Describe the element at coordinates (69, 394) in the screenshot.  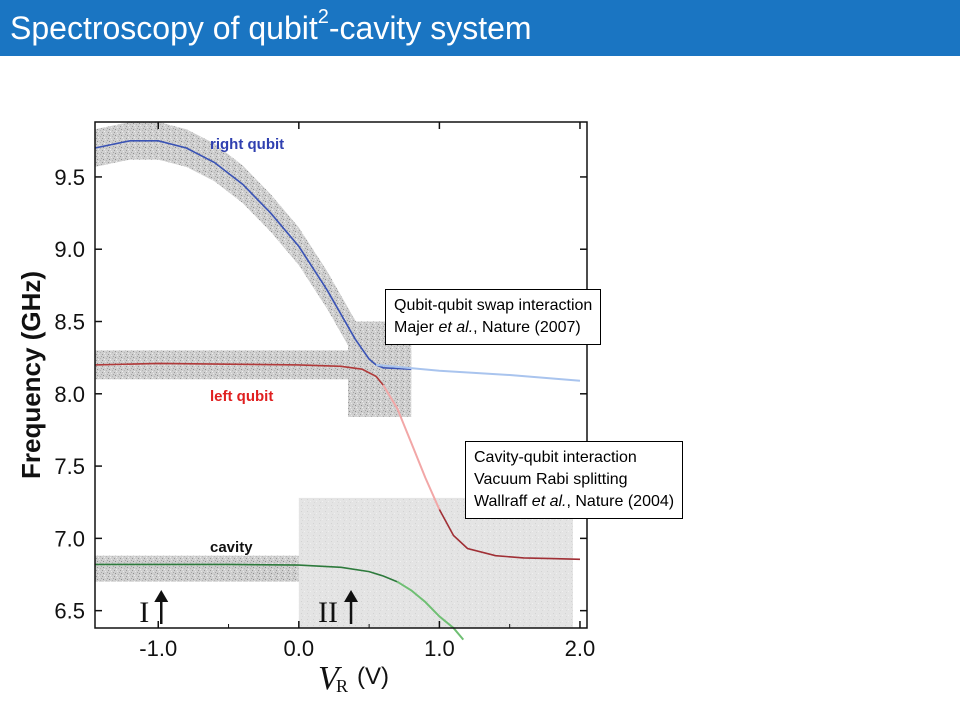
I see `y-tick-label: 8.0` at that location.